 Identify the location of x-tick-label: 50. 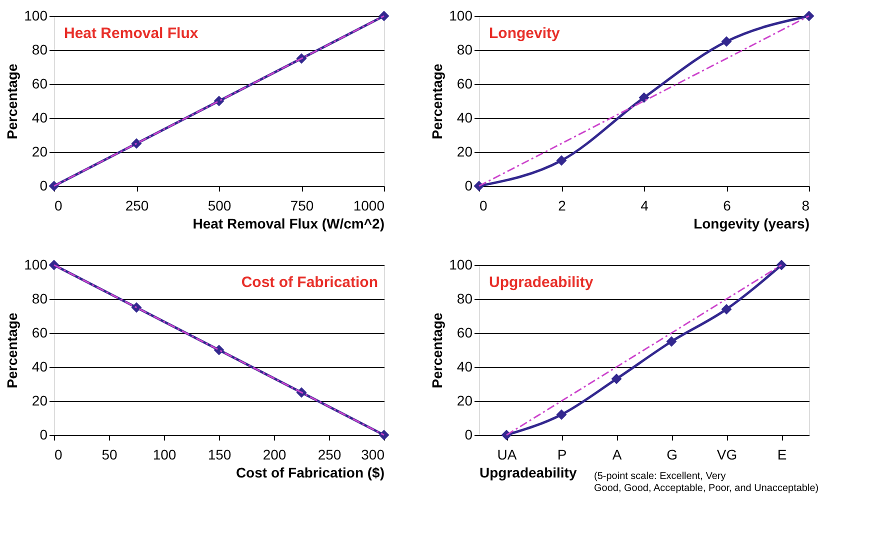
(110, 454).